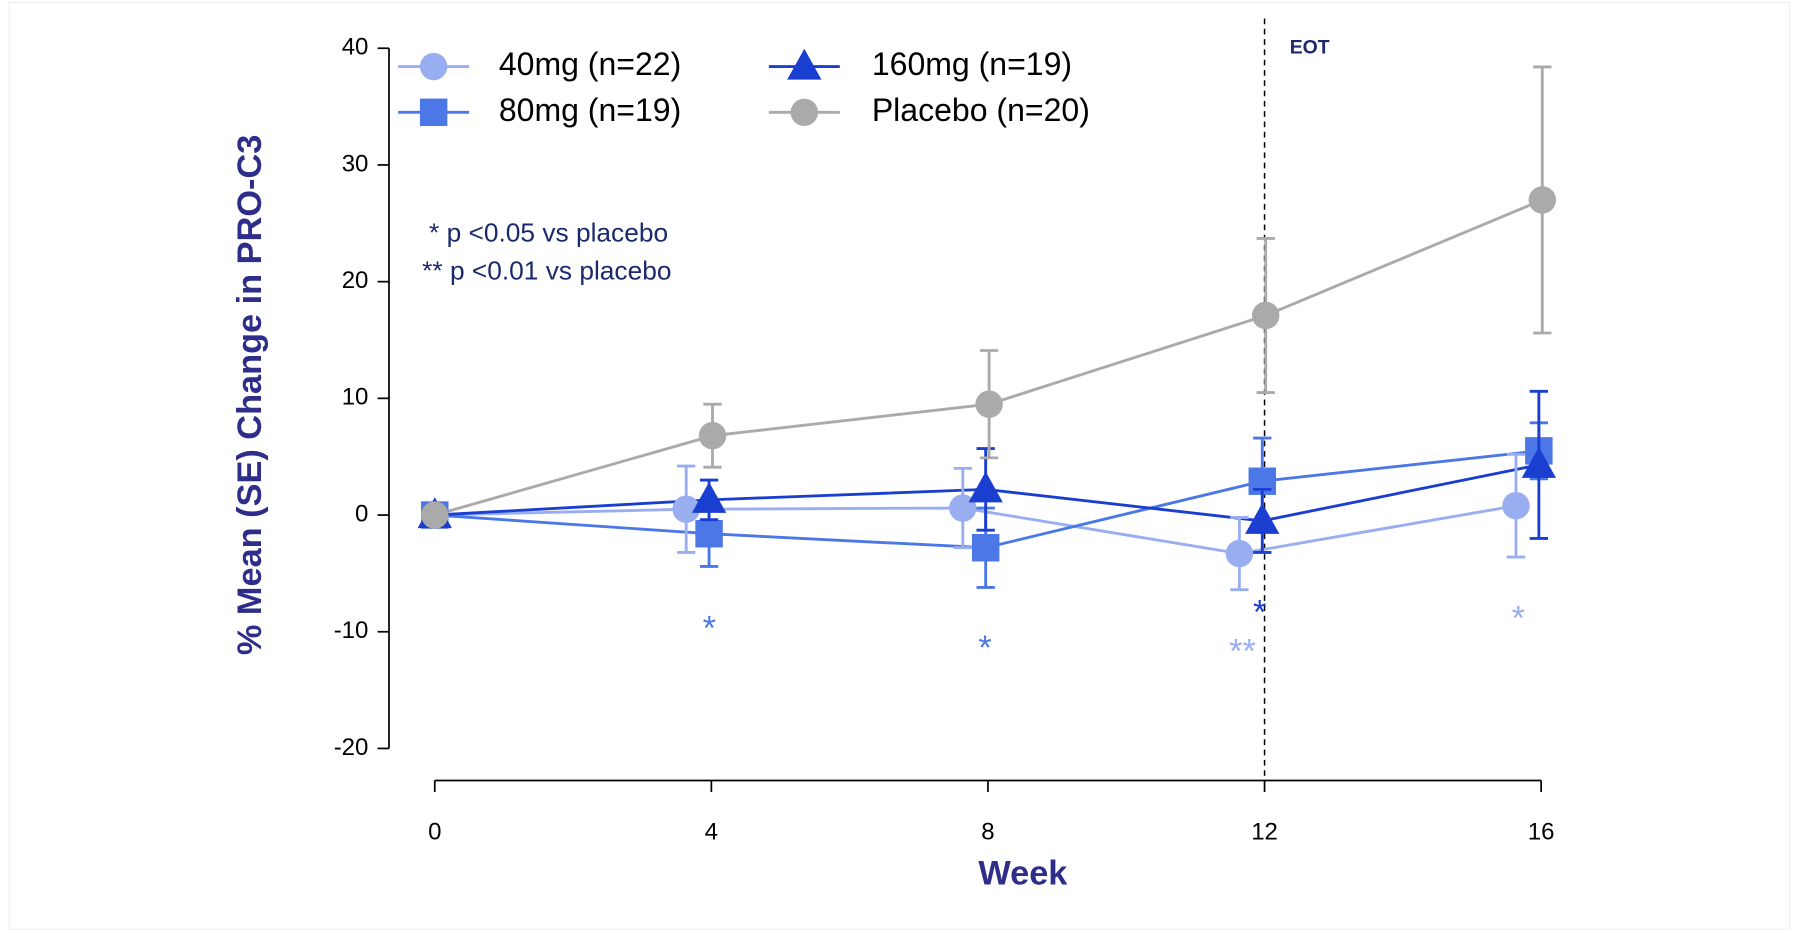 The width and height of the screenshot is (1794, 934). Describe the element at coordinates (590, 64) in the screenshot. I see `legend-label: 40mg (n=22)` at that location.